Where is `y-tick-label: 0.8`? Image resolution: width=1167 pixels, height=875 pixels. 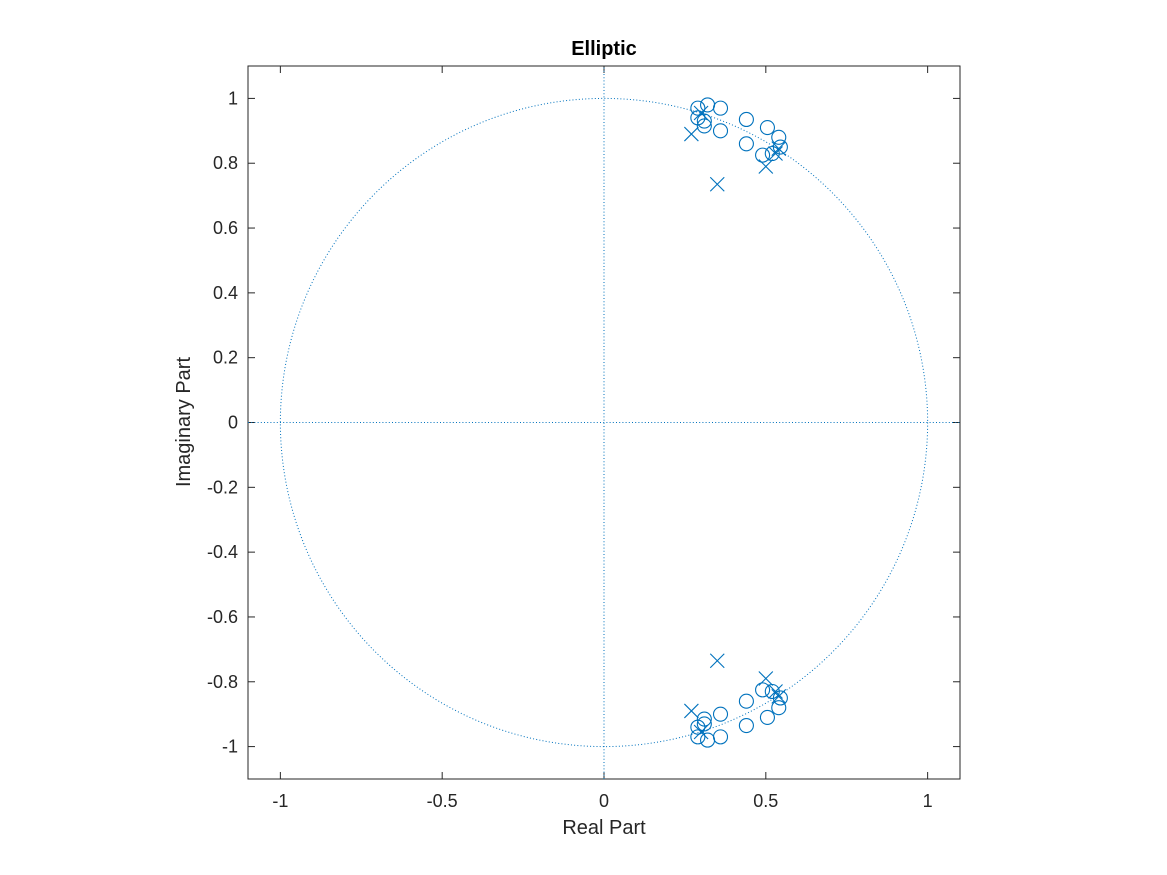
y-tick-label: 0.8 is located at coordinates (225, 163).